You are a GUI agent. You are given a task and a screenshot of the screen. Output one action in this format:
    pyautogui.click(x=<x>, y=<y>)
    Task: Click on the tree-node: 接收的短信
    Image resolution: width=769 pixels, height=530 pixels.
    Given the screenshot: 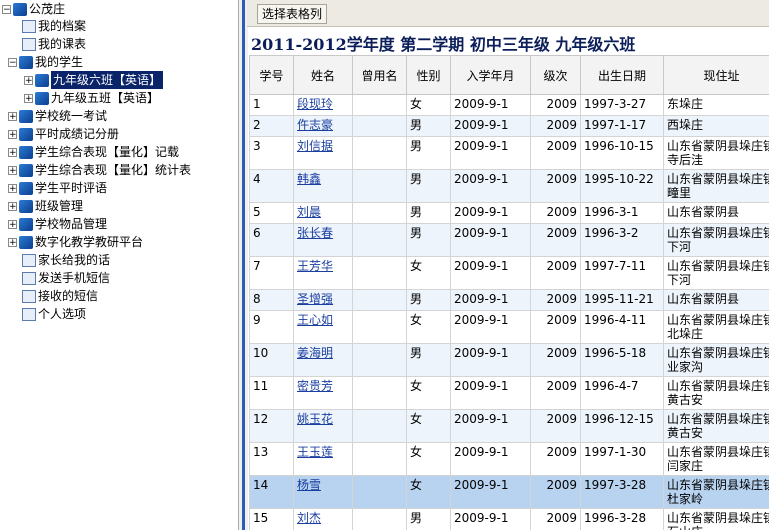 What is the action you would take?
    pyautogui.click(x=60, y=296)
    